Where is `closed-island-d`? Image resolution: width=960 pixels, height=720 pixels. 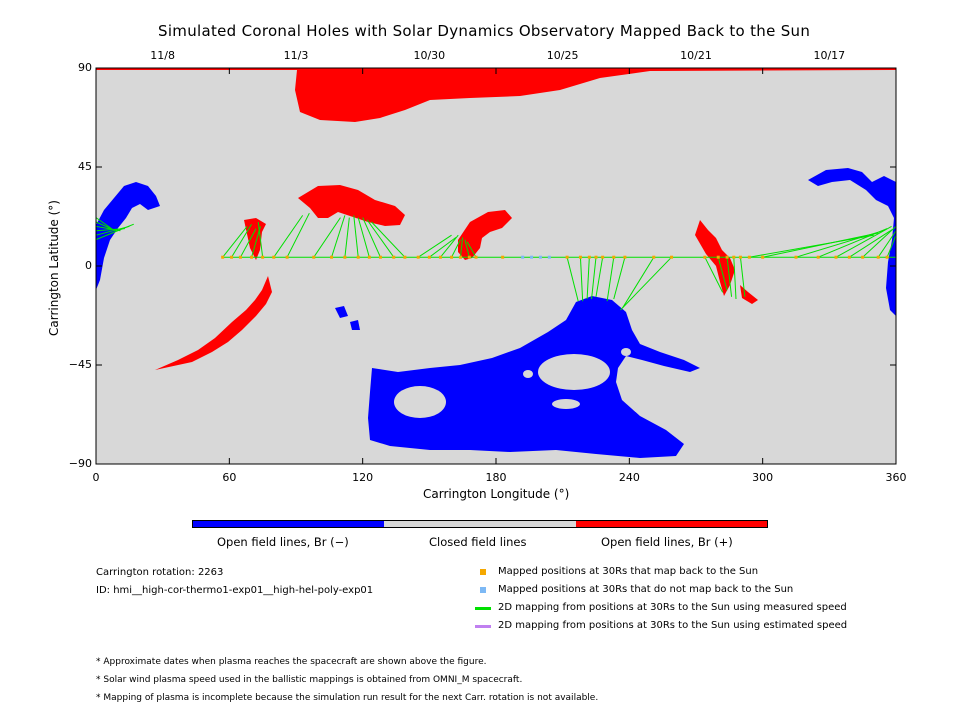
closed-island-d is located at coordinates (528, 374).